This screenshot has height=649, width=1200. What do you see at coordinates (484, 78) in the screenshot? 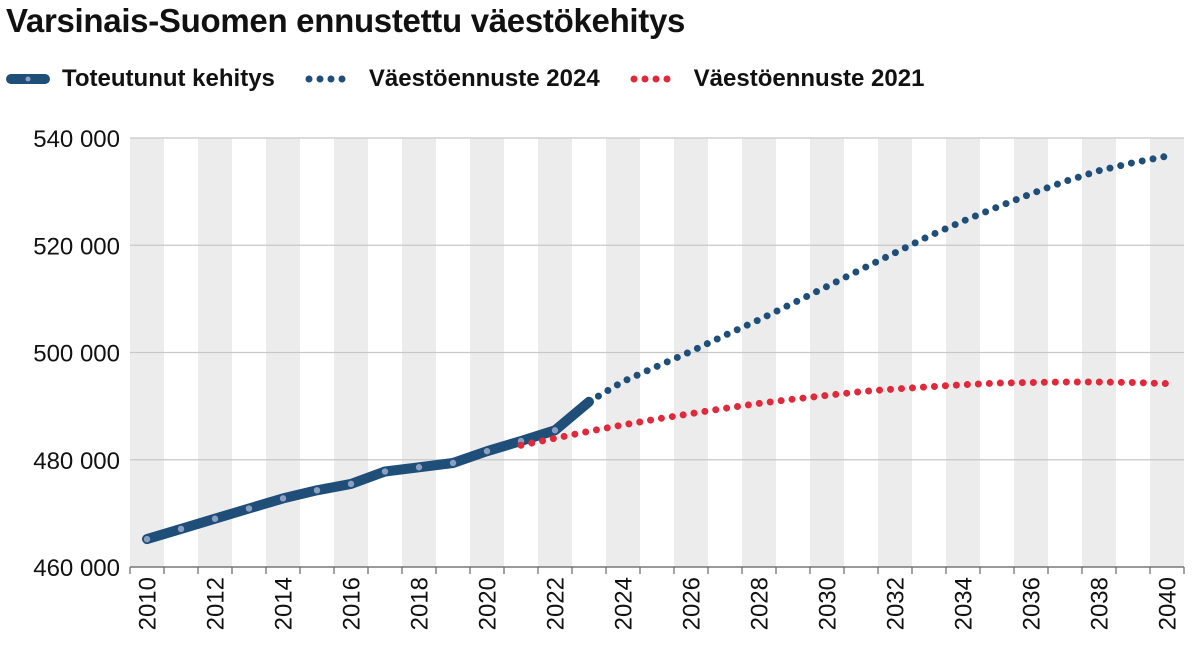
I see `legend-label-ennuste-2024: Väestöennuste 2024` at bounding box center [484, 78].